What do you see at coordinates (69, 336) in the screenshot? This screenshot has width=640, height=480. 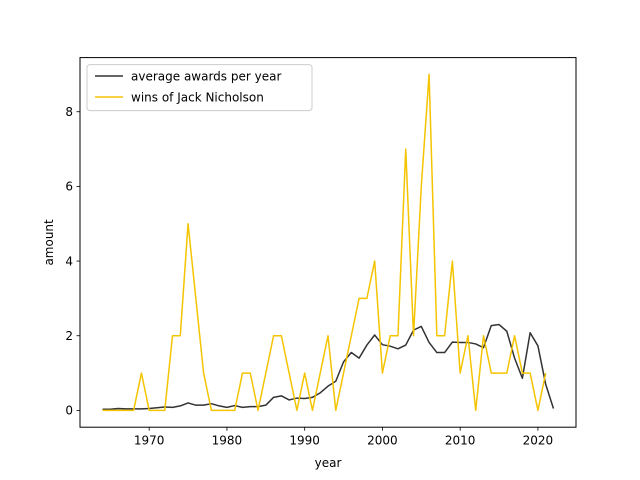 I see `y-tick-label: 2` at bounding box center [69, 336].